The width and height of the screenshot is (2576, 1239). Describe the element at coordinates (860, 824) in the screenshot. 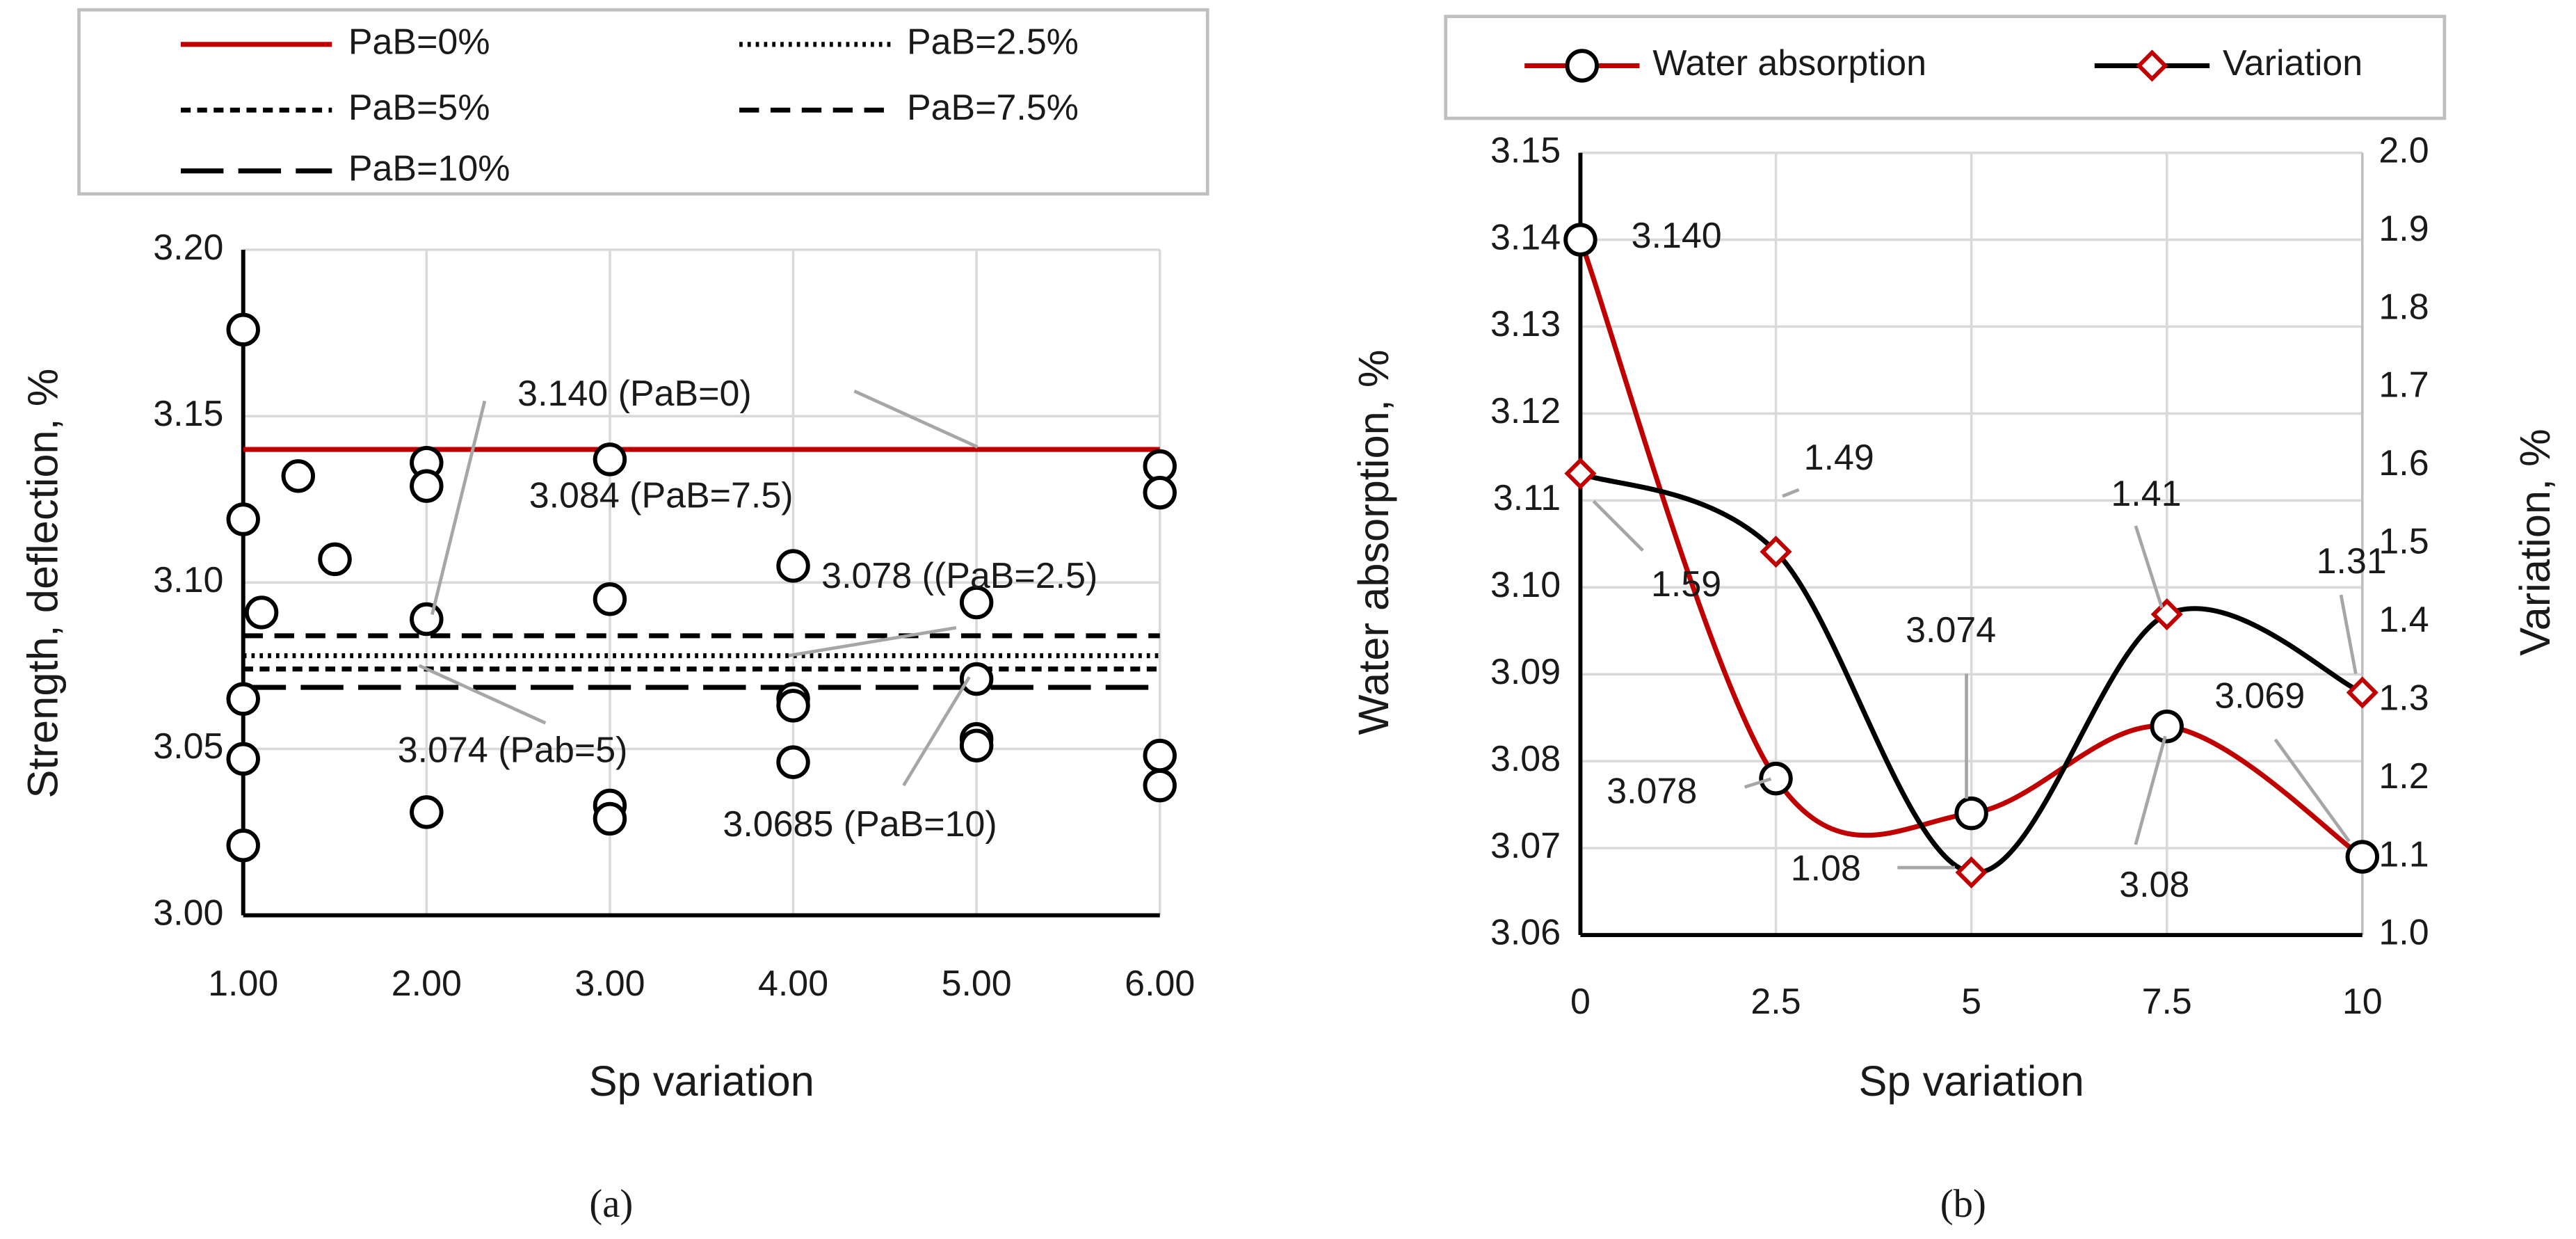

I see `annotation: 3.0685 (PaB=10)` at that location.